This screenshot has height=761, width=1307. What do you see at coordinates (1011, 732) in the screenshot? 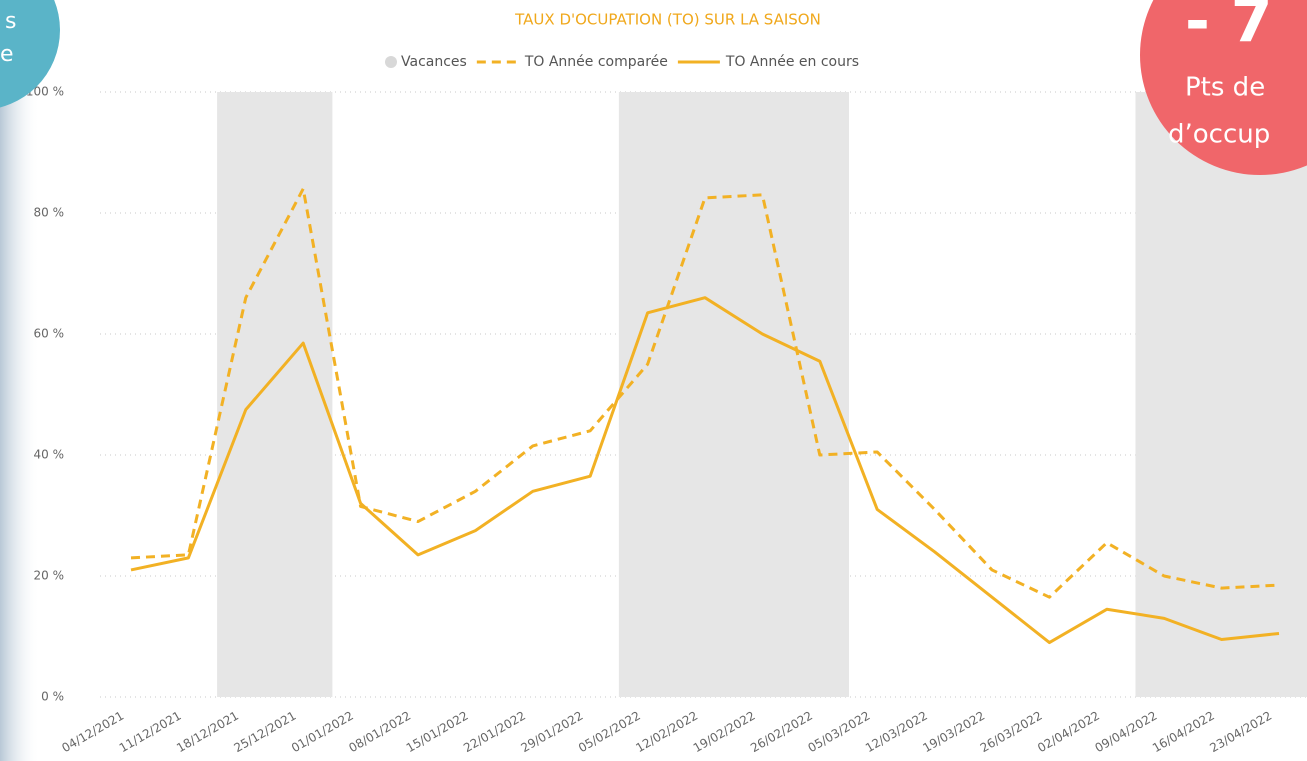
I see `x-tick-label: 26/03/2022` at bounding box center [1011, 732].